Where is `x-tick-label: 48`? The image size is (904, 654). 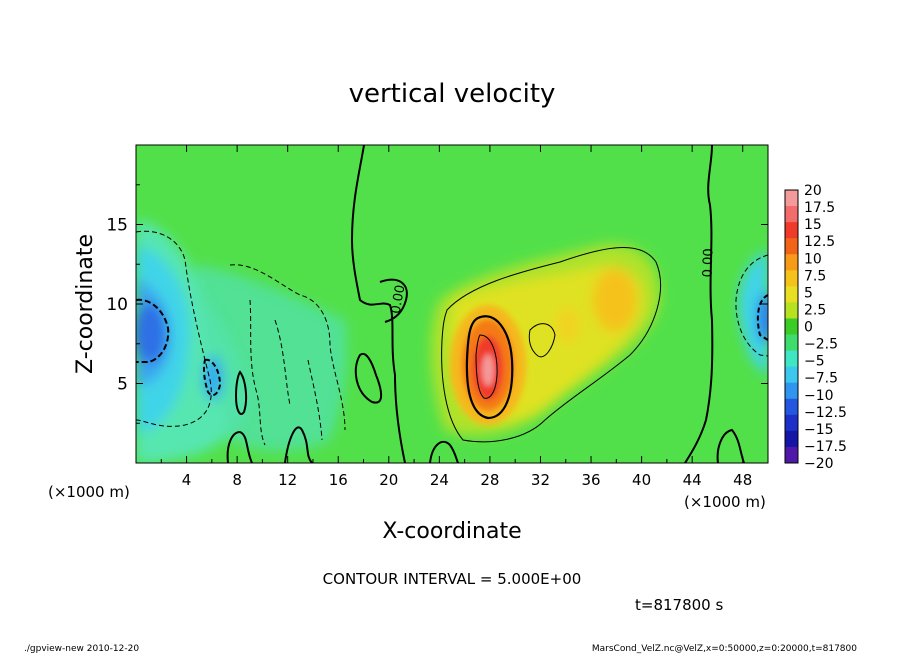 x-tick-label: 48 is located at coordinates (742, 480).